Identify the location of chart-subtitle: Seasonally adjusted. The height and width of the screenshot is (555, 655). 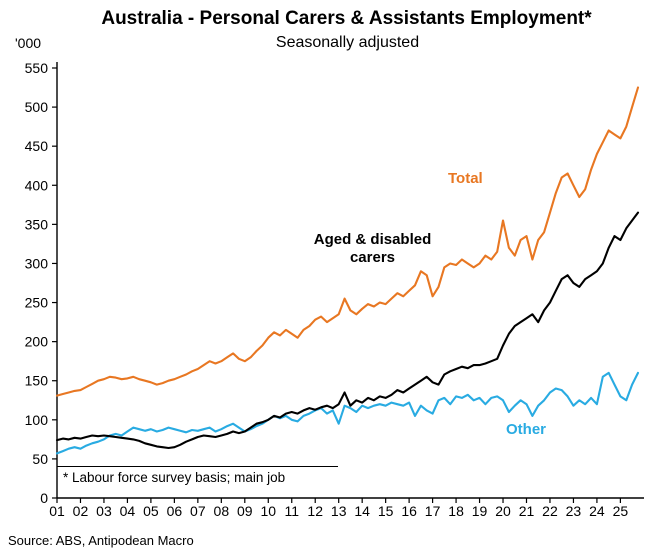
(347, 42).